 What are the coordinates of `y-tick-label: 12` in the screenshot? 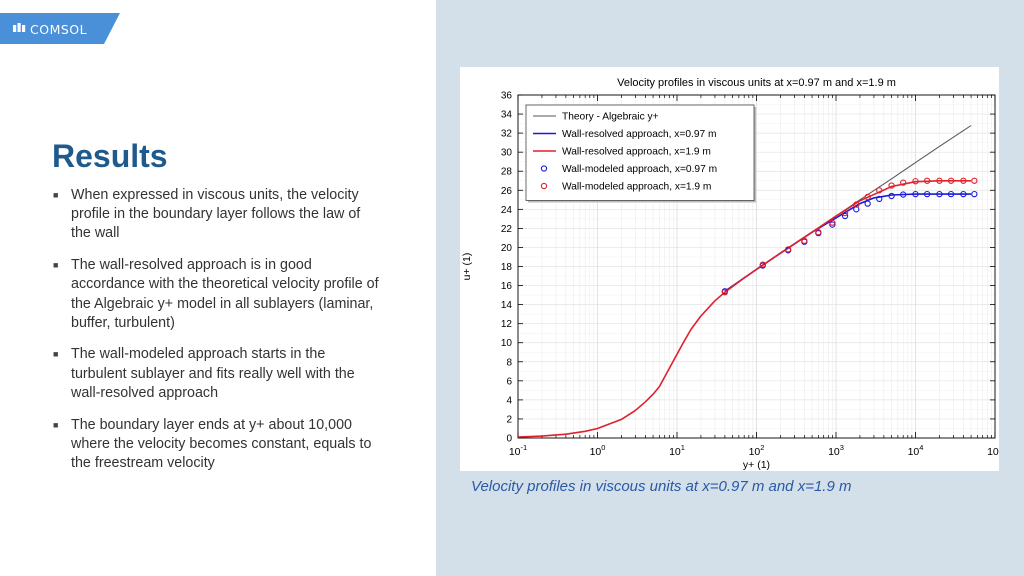 It's located at (507, 324).